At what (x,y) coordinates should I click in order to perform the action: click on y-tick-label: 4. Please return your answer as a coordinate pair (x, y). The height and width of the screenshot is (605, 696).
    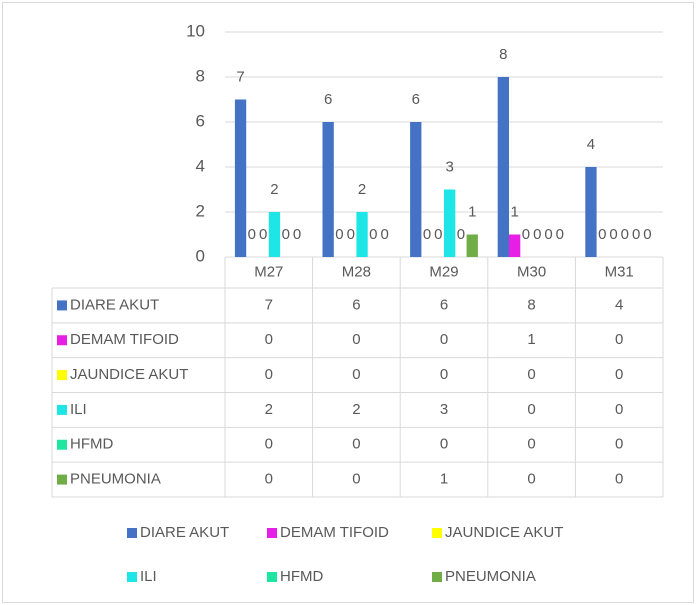
    Looking at the image, I should click on (200, 165).